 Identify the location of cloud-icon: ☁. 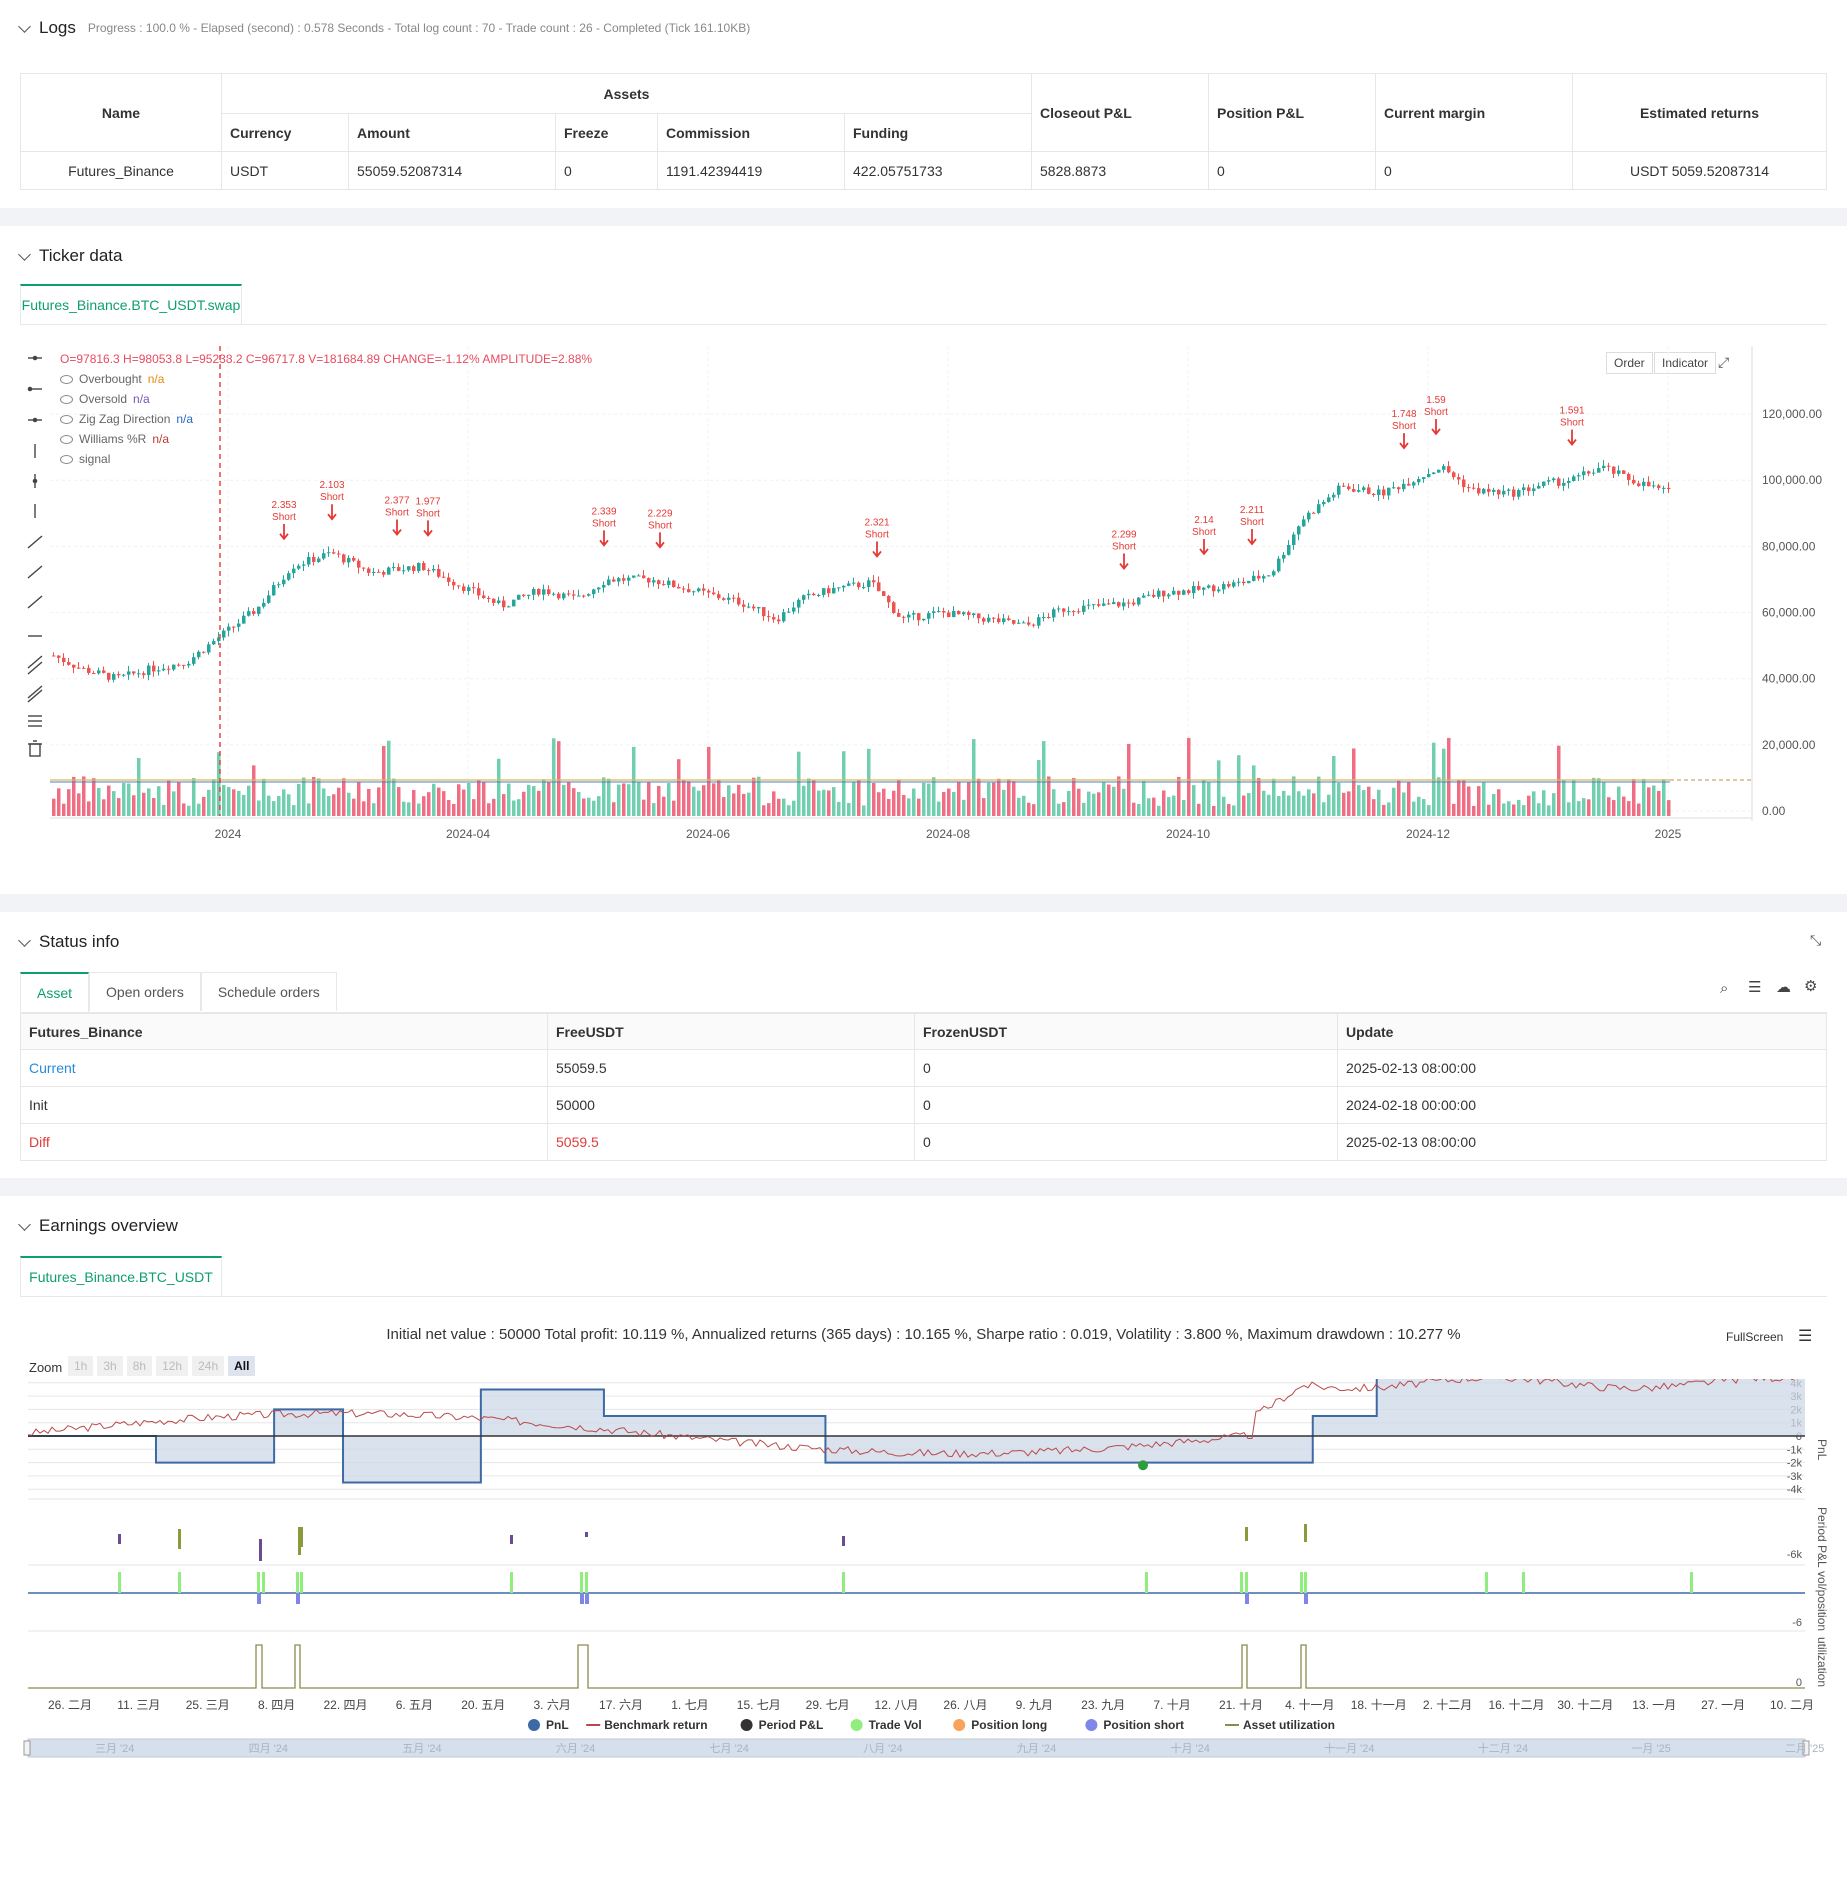
(1783, 987).